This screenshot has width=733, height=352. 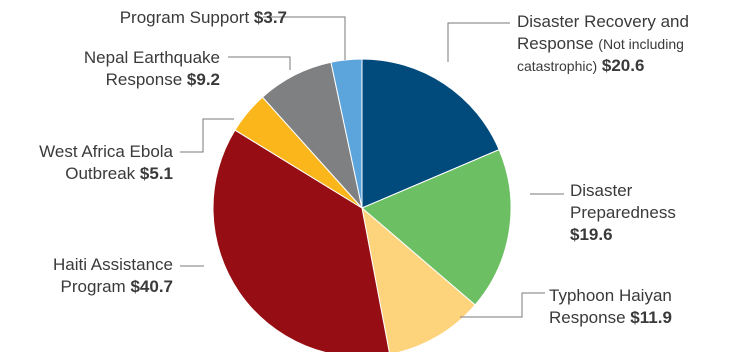 What do you see at coordinates (203, 79) in the screenshot?
I see `value-nepal-earthquake: $9.2` at bounding box center [203, 79].